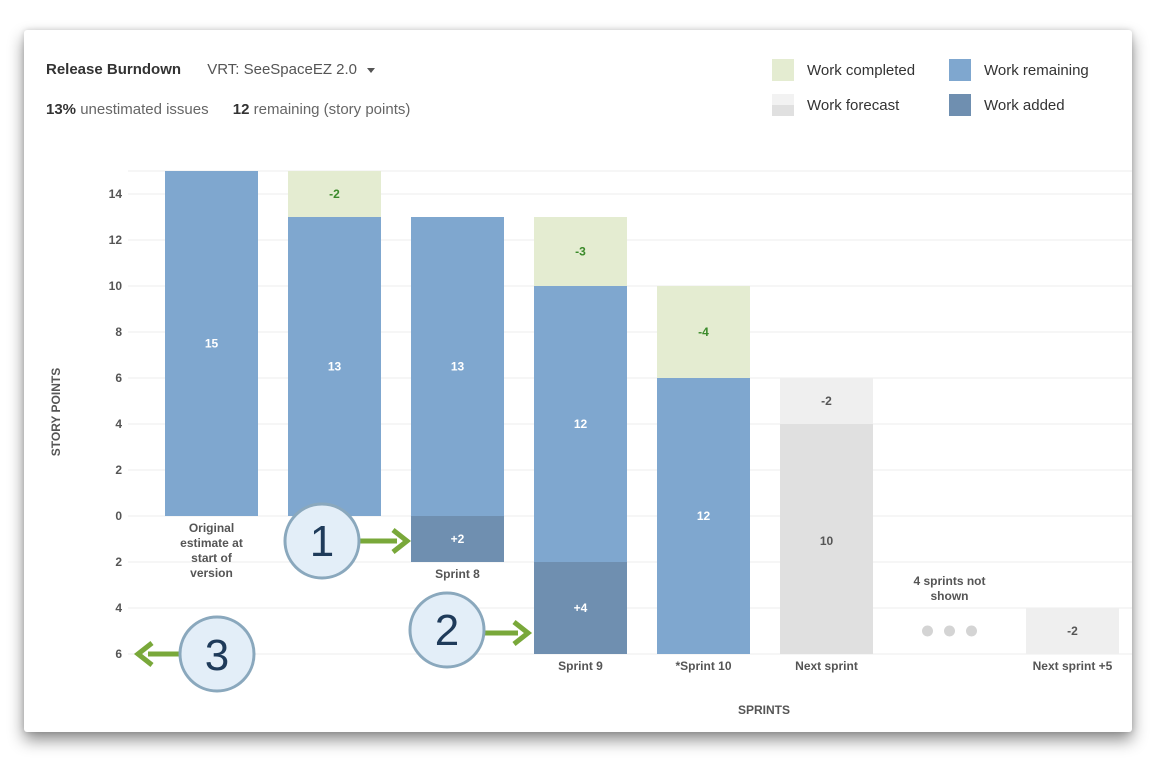 This screenshot has height=766, width=1166. What do you see at coordinates (61, 109) in the screenshot?
I see `unestimated-percent: 13%` at bounding box center [61, 109].